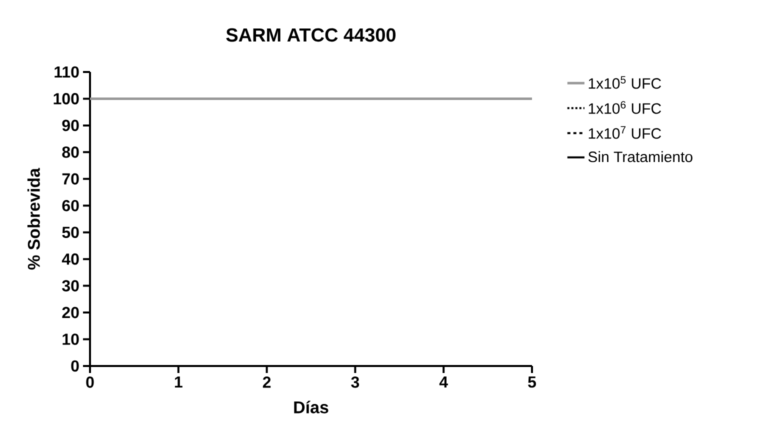 The height and width of the screenshot is (436, 780). Describe the element at coordinates (311, 35) in the screenshot. I see `chart-title: SARM ATCC 44300` at that location.